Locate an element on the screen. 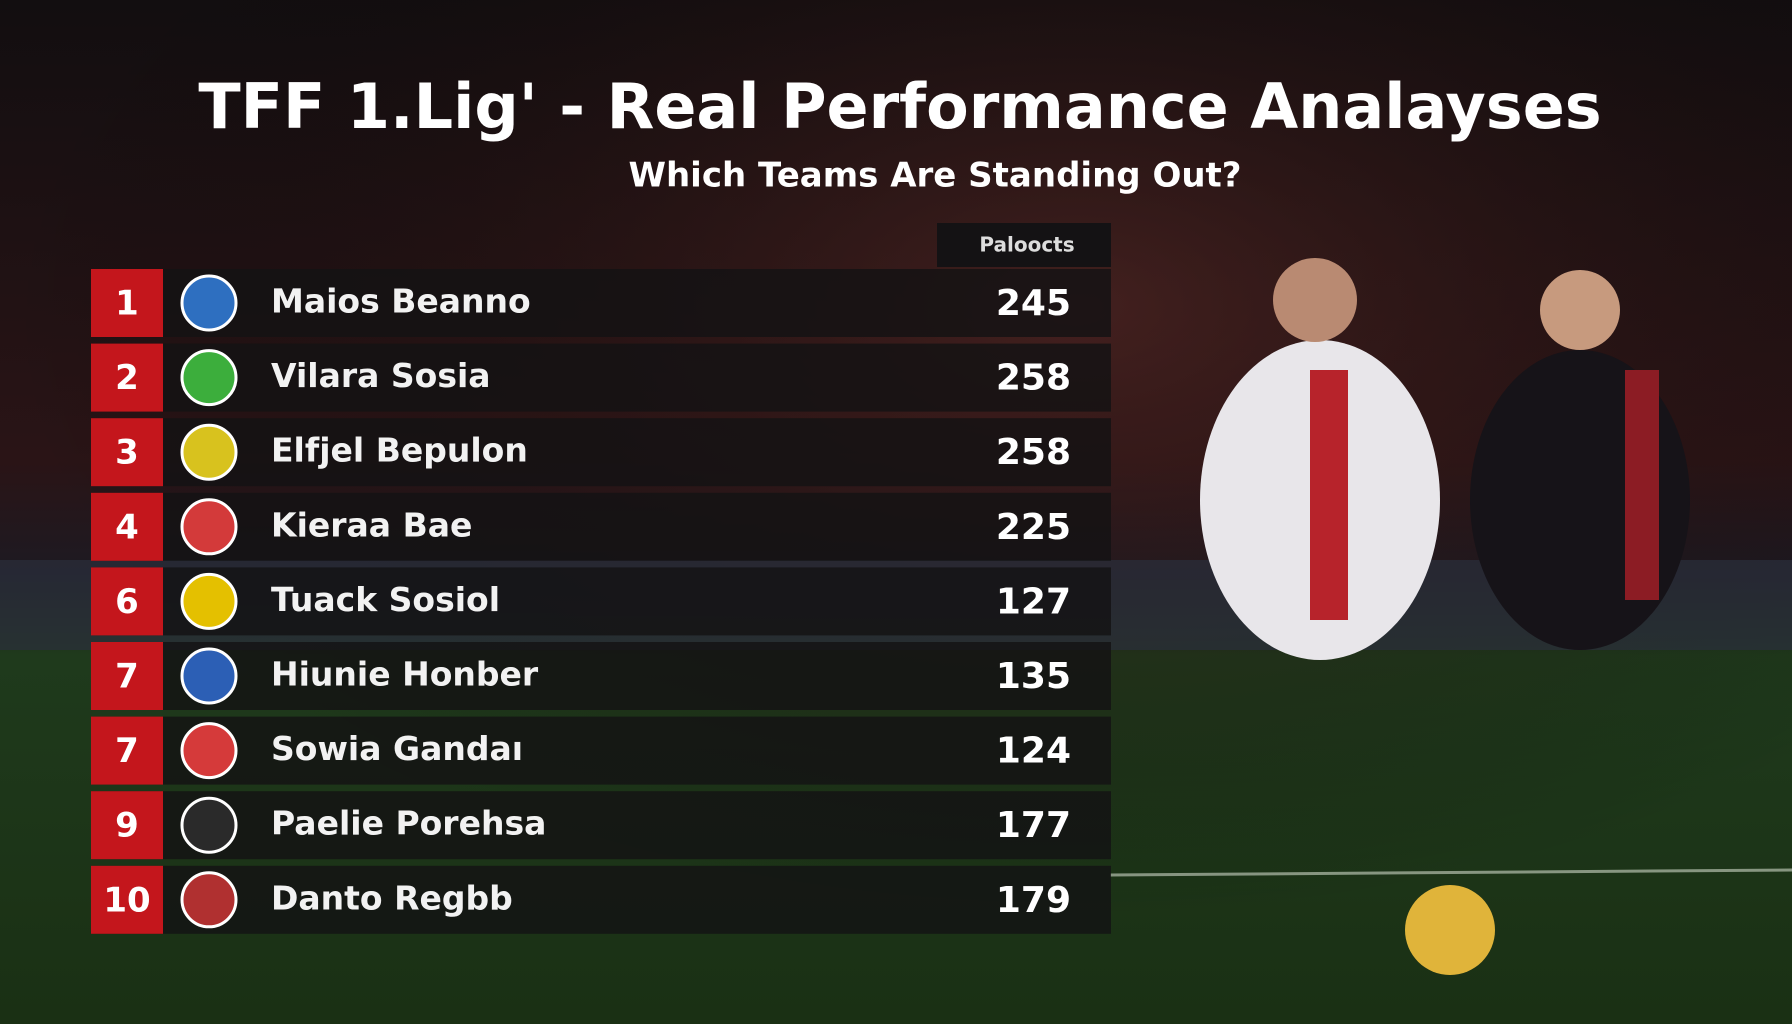  pitch-line is located at coordinates (1450, 872).